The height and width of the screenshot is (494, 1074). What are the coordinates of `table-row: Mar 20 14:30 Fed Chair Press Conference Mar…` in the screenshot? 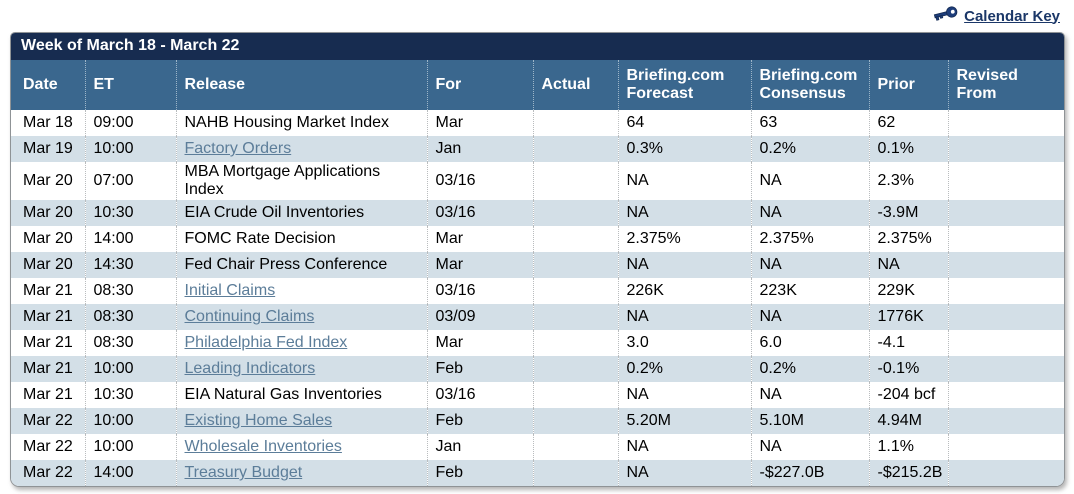 It's located at (537, 265).